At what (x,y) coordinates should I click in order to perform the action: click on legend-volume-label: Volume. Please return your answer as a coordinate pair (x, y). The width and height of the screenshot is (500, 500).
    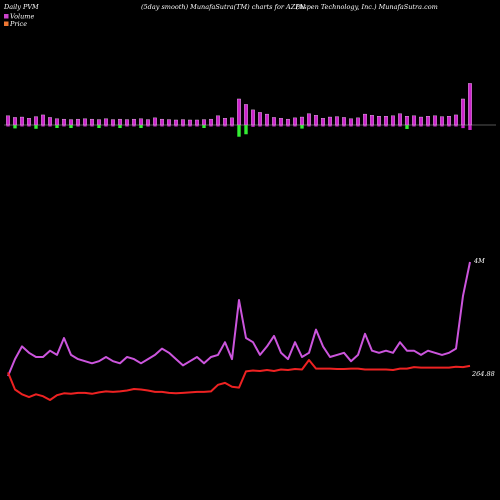
    Looking at the image, I should click on (22, 17).